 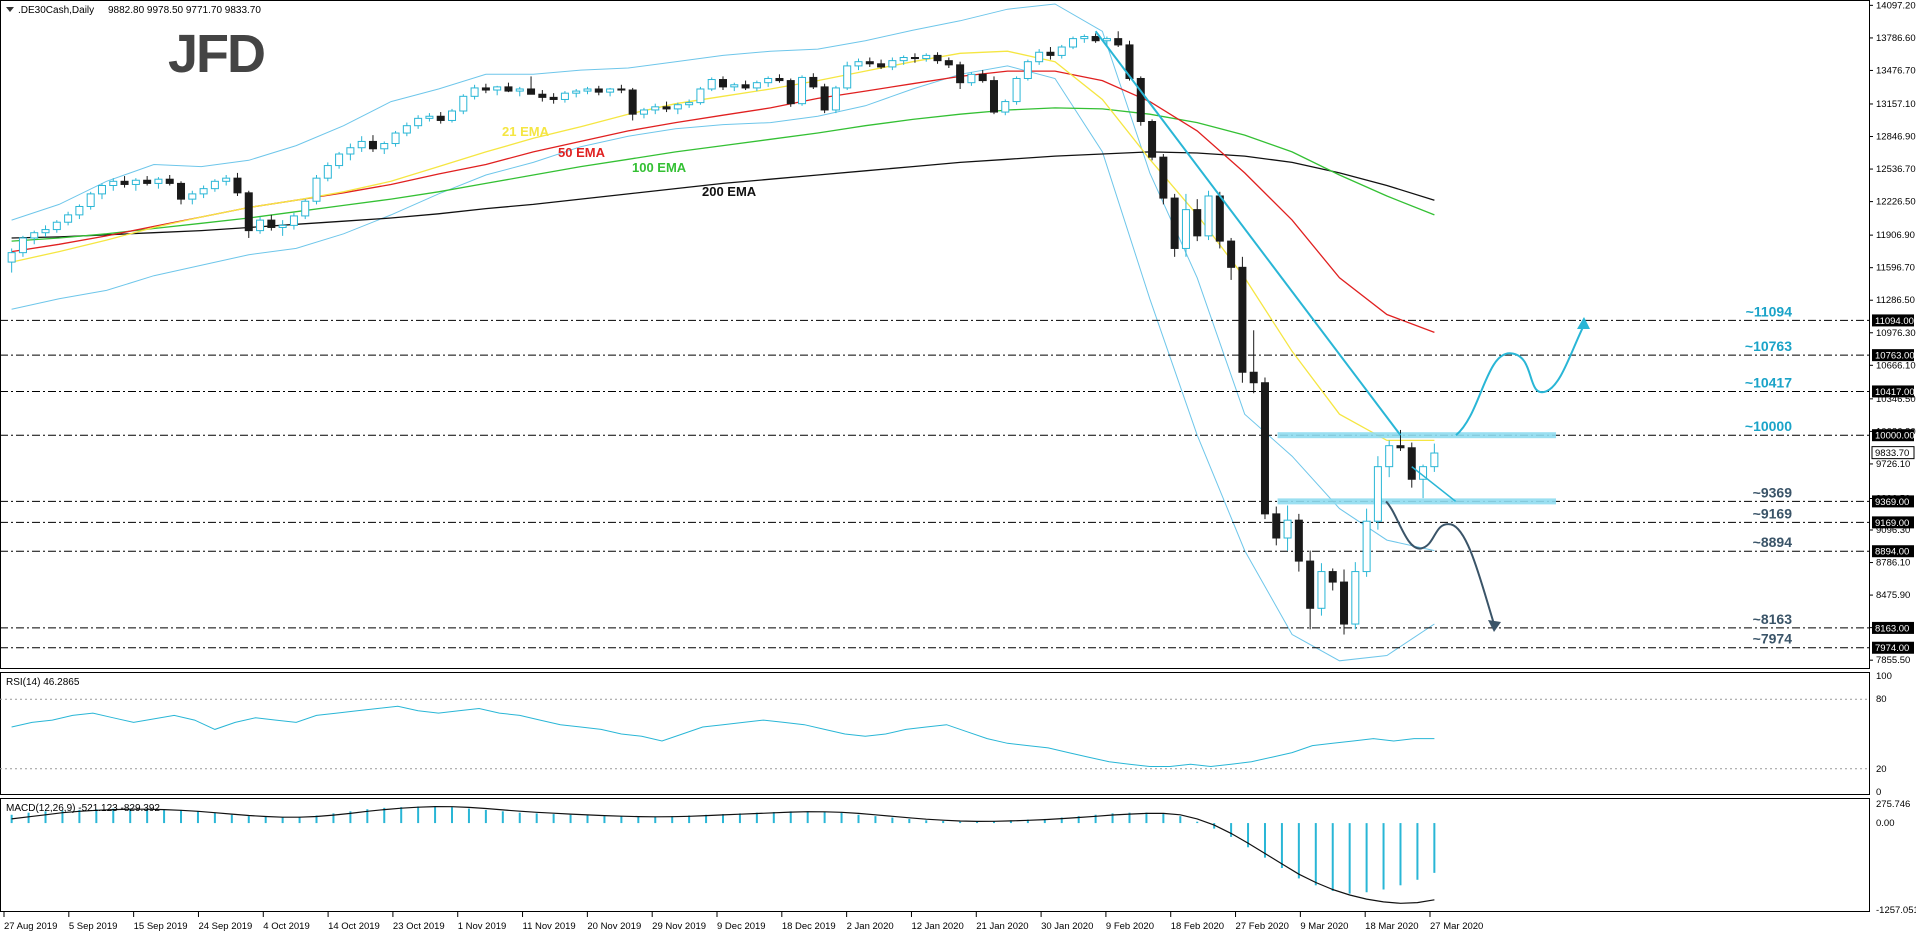 What do you see at coordinates (1391, 926) in the screenshot?
I see `date-tick-label: 18 Mar 2020` at bounding box center [1391, 926].